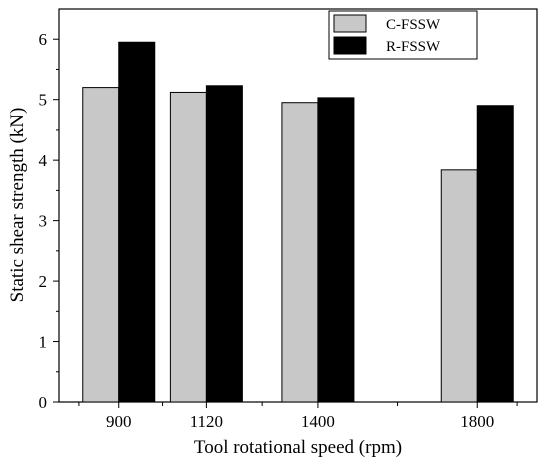 Image resolution: width=550 pixels, height=466 pixels. I want to click on legend-label-c-fssw: C-FSSW, so click(413, 25).